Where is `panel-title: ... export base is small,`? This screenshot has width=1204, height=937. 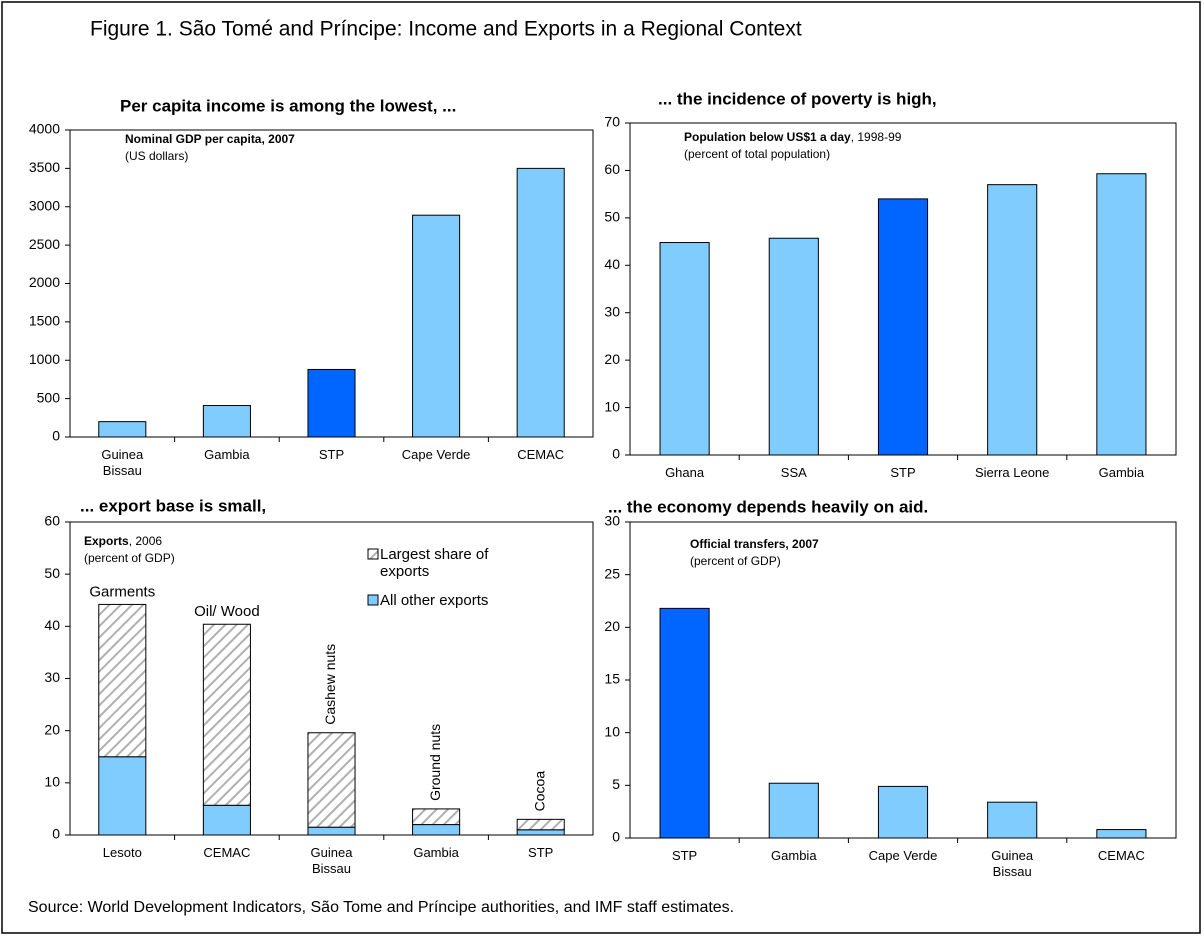 panel-title: ... export base is small, is located at coordinates (173, 505).